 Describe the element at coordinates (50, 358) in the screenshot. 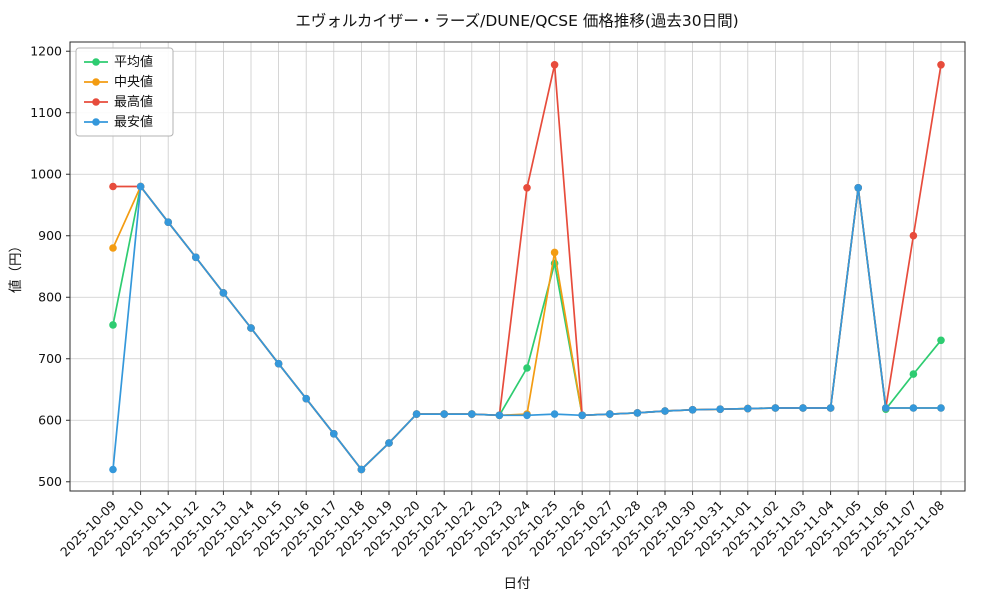

I see `y-tick-label: 700` at that location.